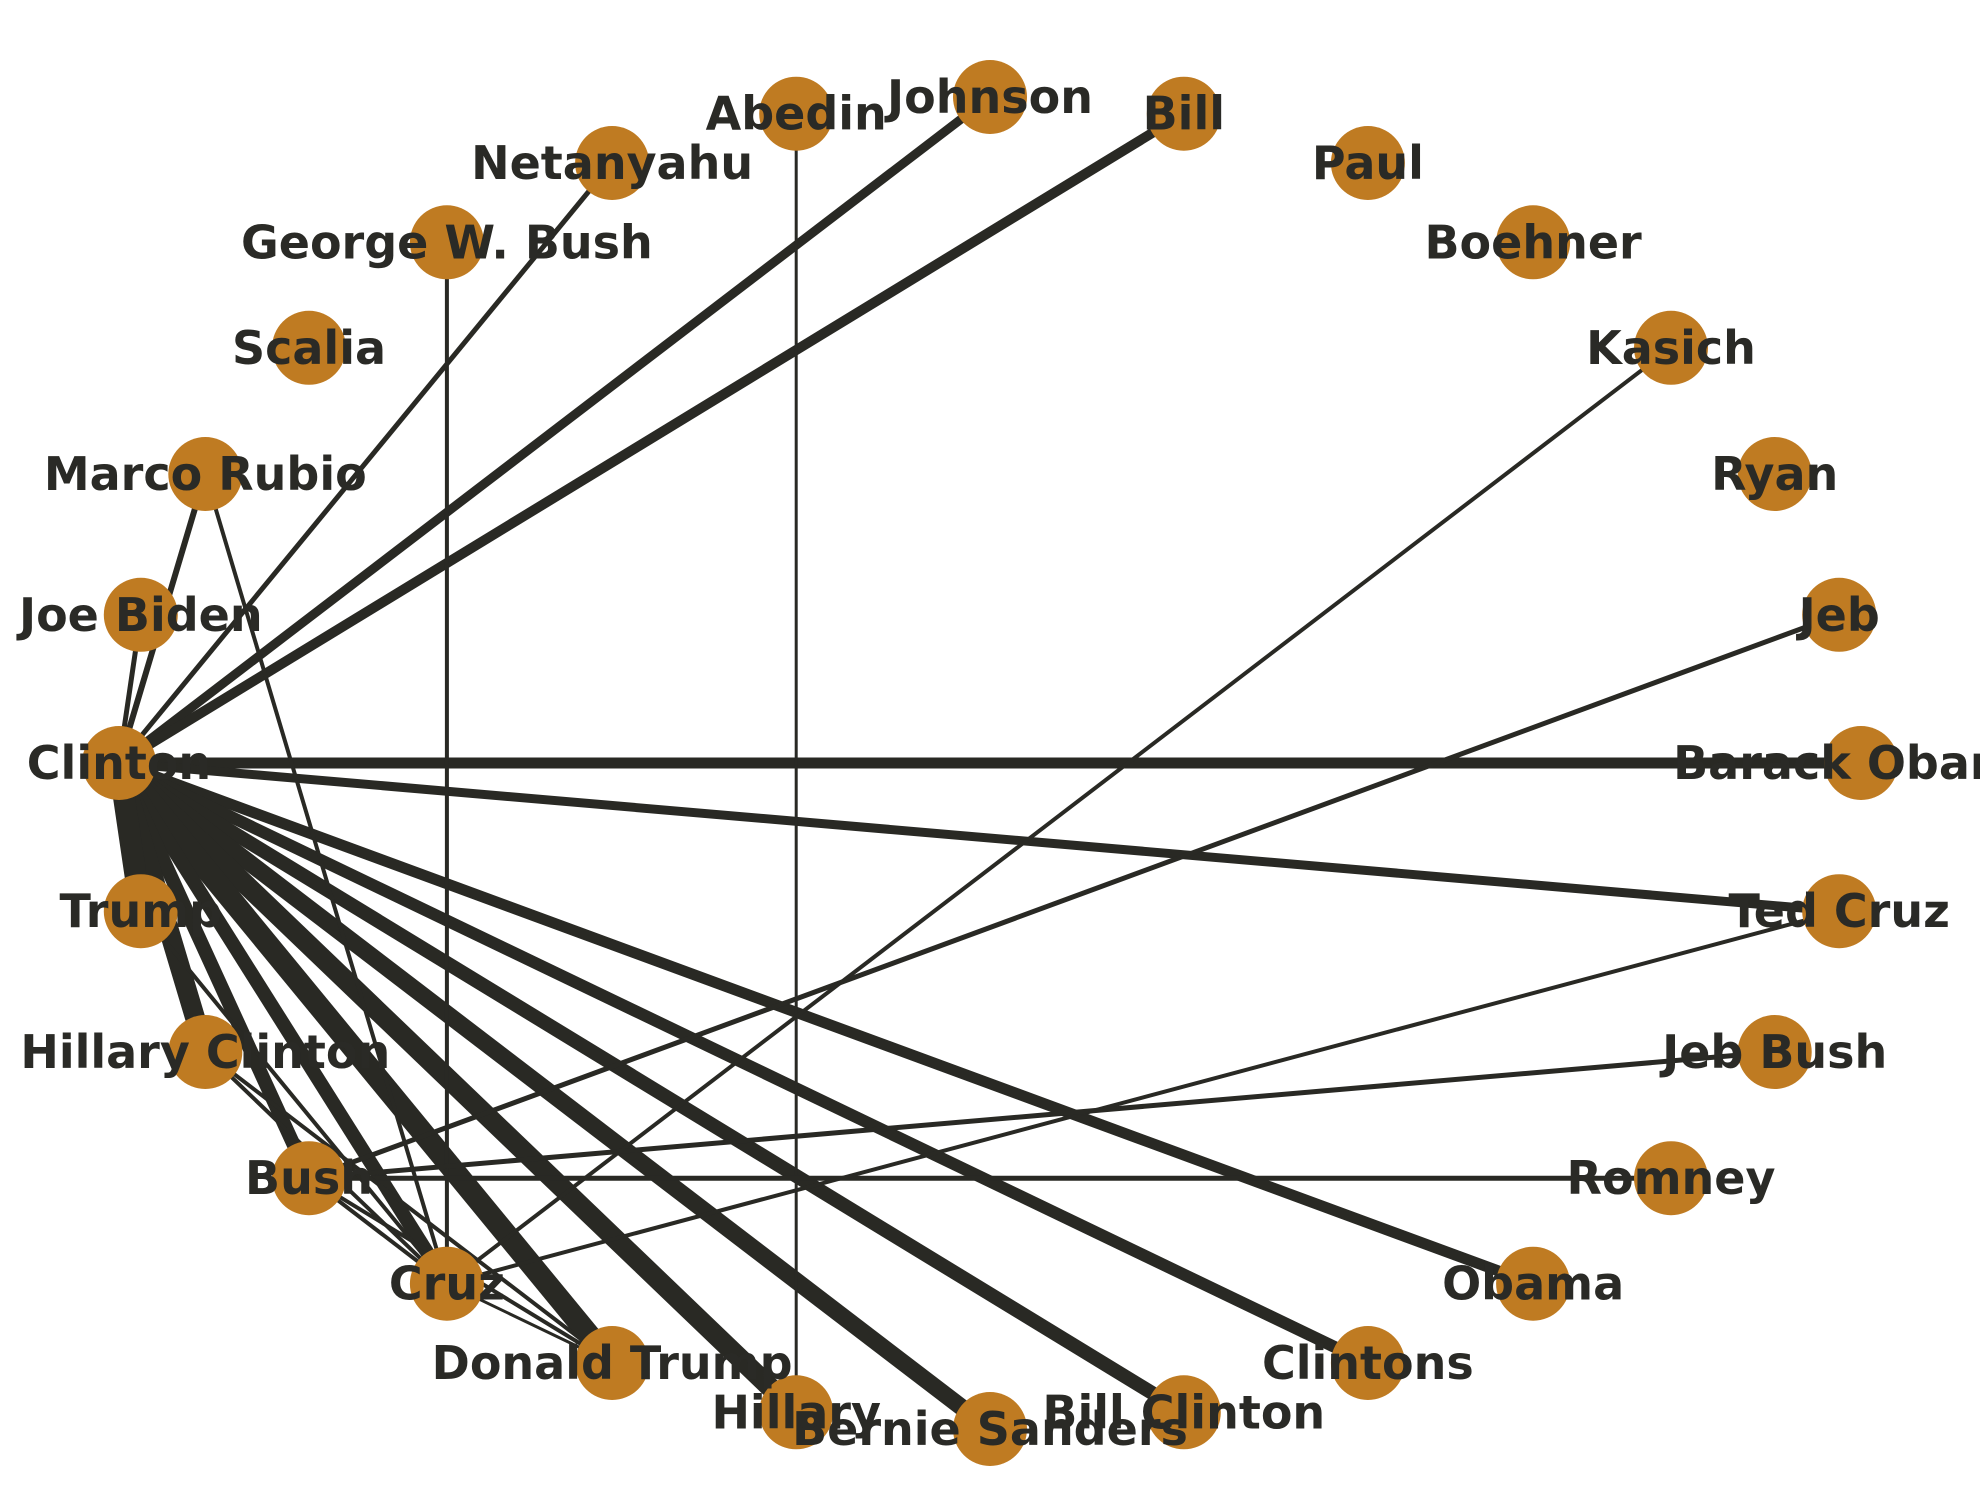  I want to click on node-jeb, so click(1839, 614).